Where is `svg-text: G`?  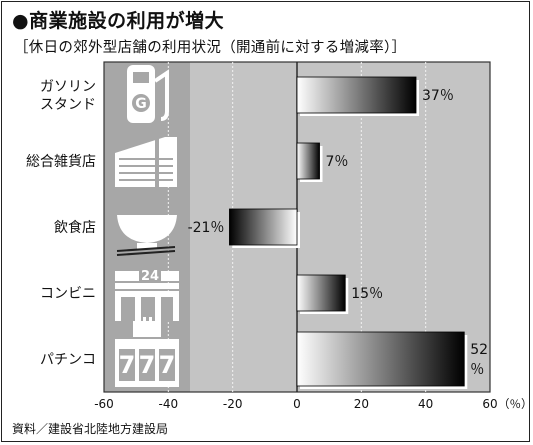
svg-text: G is located at coordinates (141, 104).